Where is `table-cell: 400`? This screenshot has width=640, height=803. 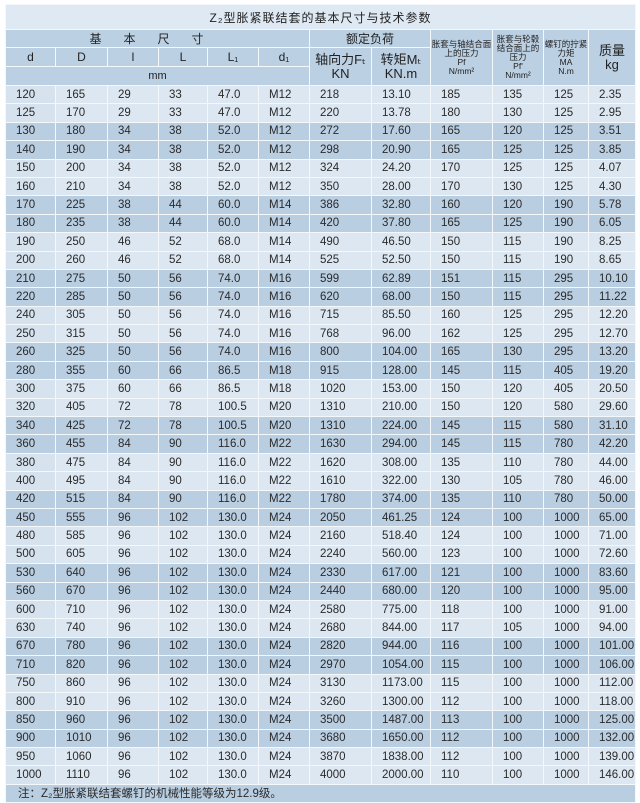 table-cell: 400 is located at coordinates (30, 481).